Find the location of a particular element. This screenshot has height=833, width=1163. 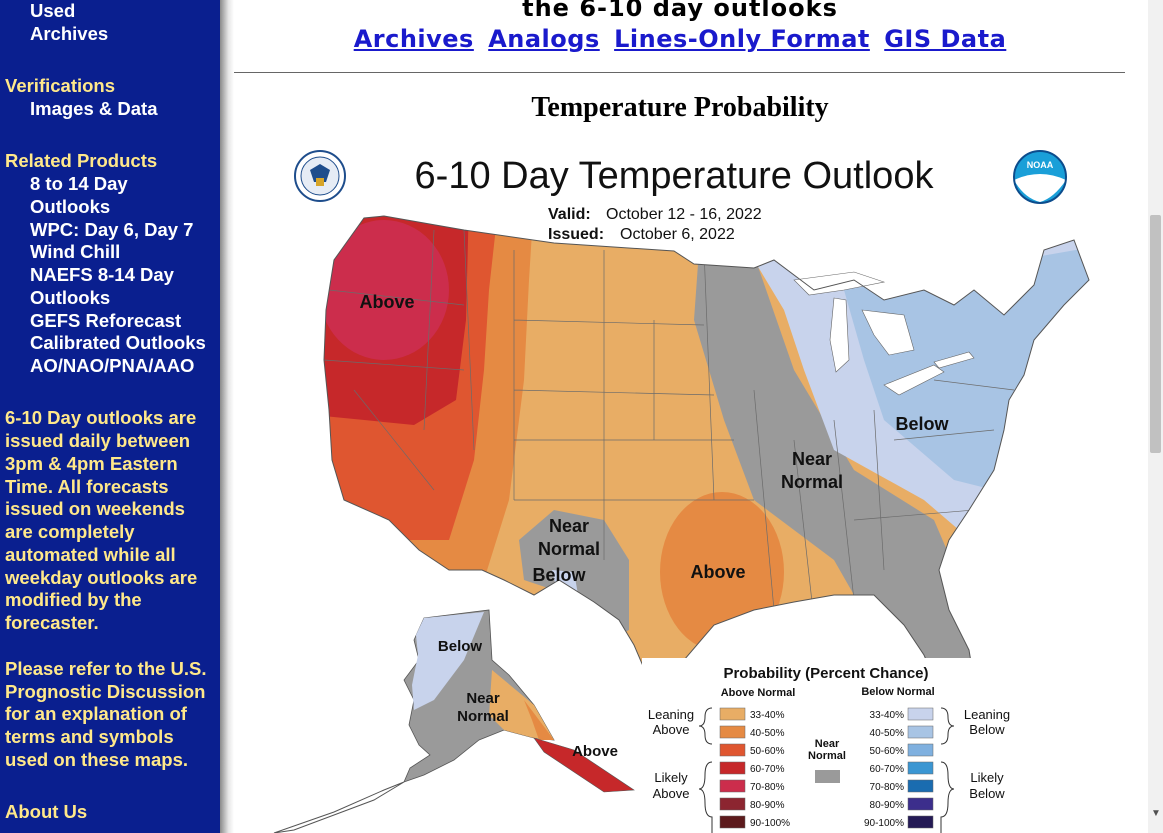

label-near-sw-1: Near is located at coordinates (569, 526).